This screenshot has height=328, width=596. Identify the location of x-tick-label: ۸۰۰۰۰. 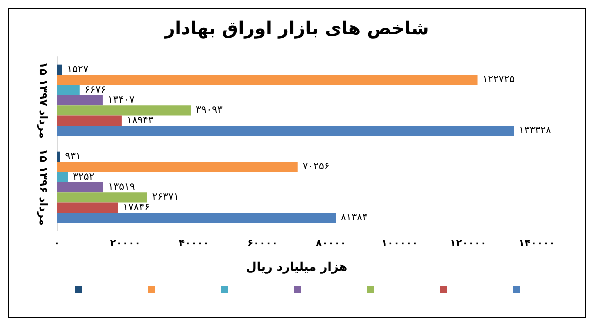
(331, 244).